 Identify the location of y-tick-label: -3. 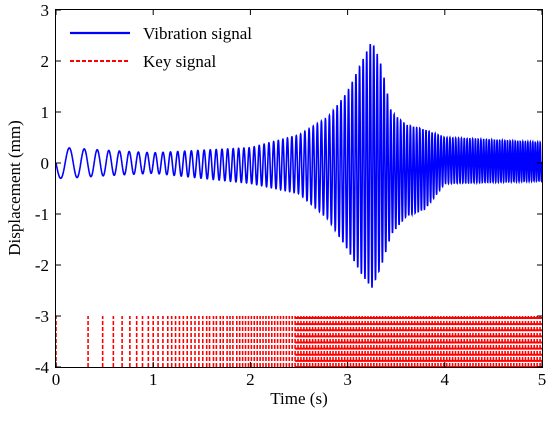
(42, 316).